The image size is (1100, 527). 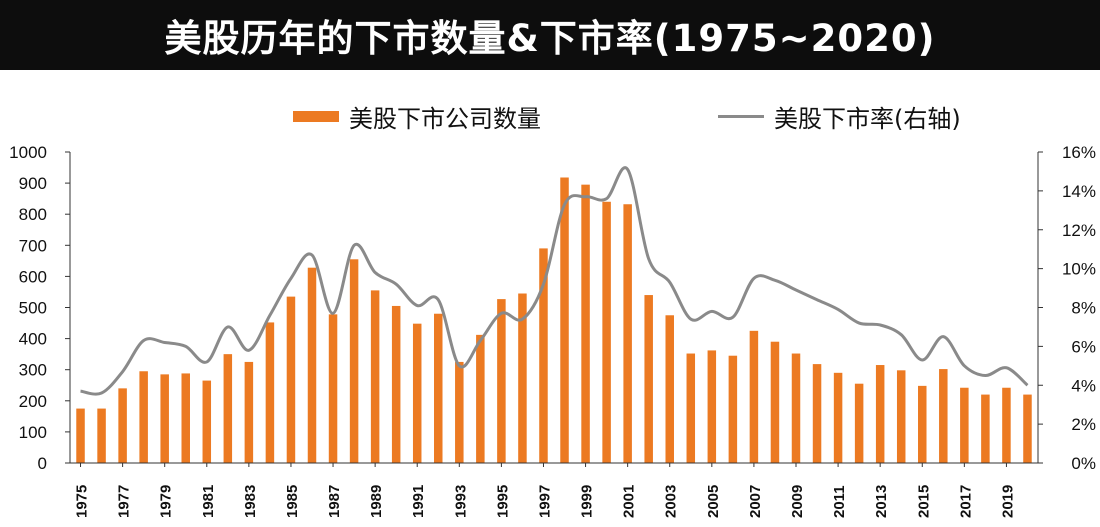 What do you see at coordinates (28, 152) in the screenshot?
I see `left-axis-tick-label: 1000` at bounding box center [28, 152].